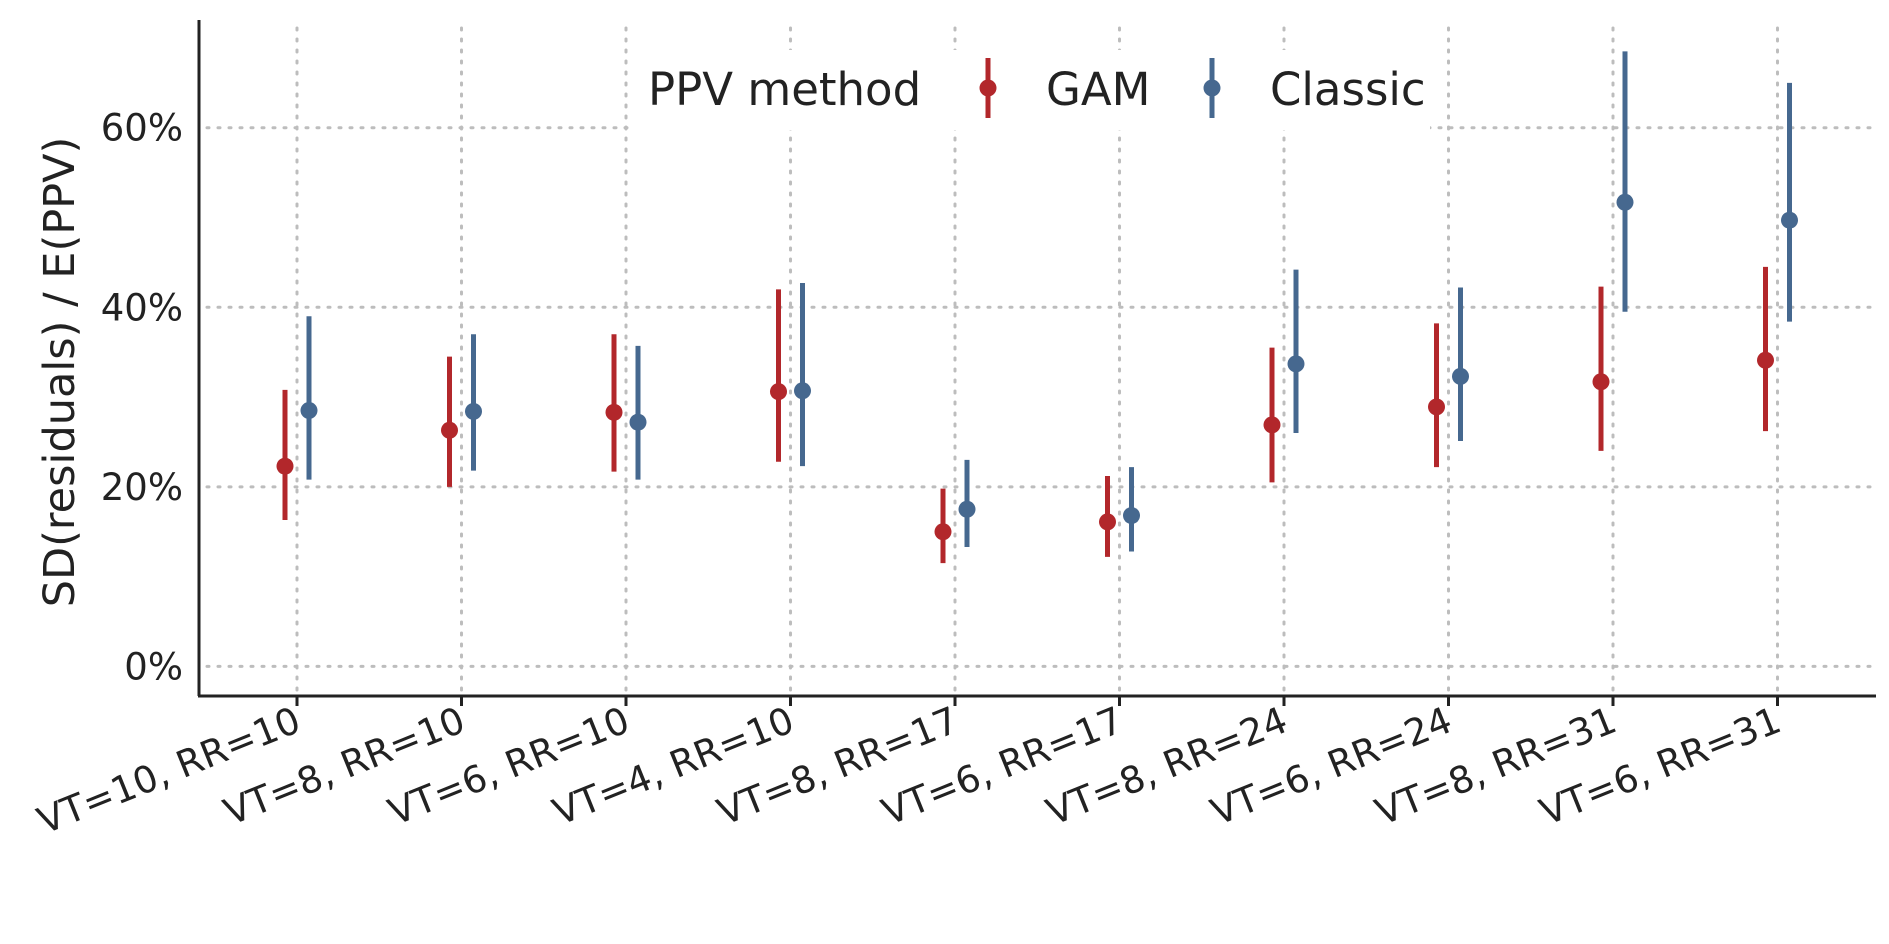  Describe the element at coordinates (153, 666) in the screenshot. I see `y-tick-label: 0%` at that location.